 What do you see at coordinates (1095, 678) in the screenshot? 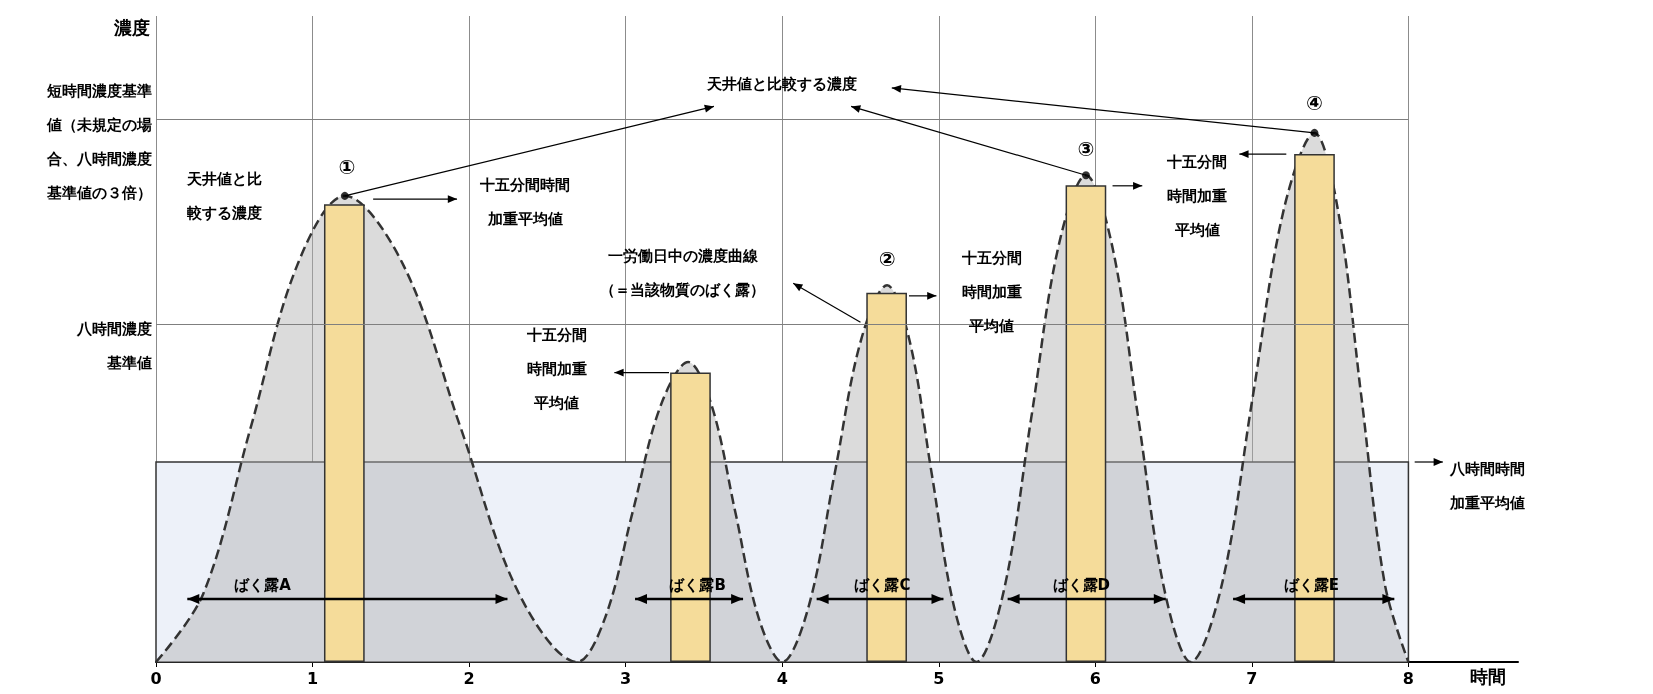
I see `x-tick-label: 6` at bounding box center [1095, 678].